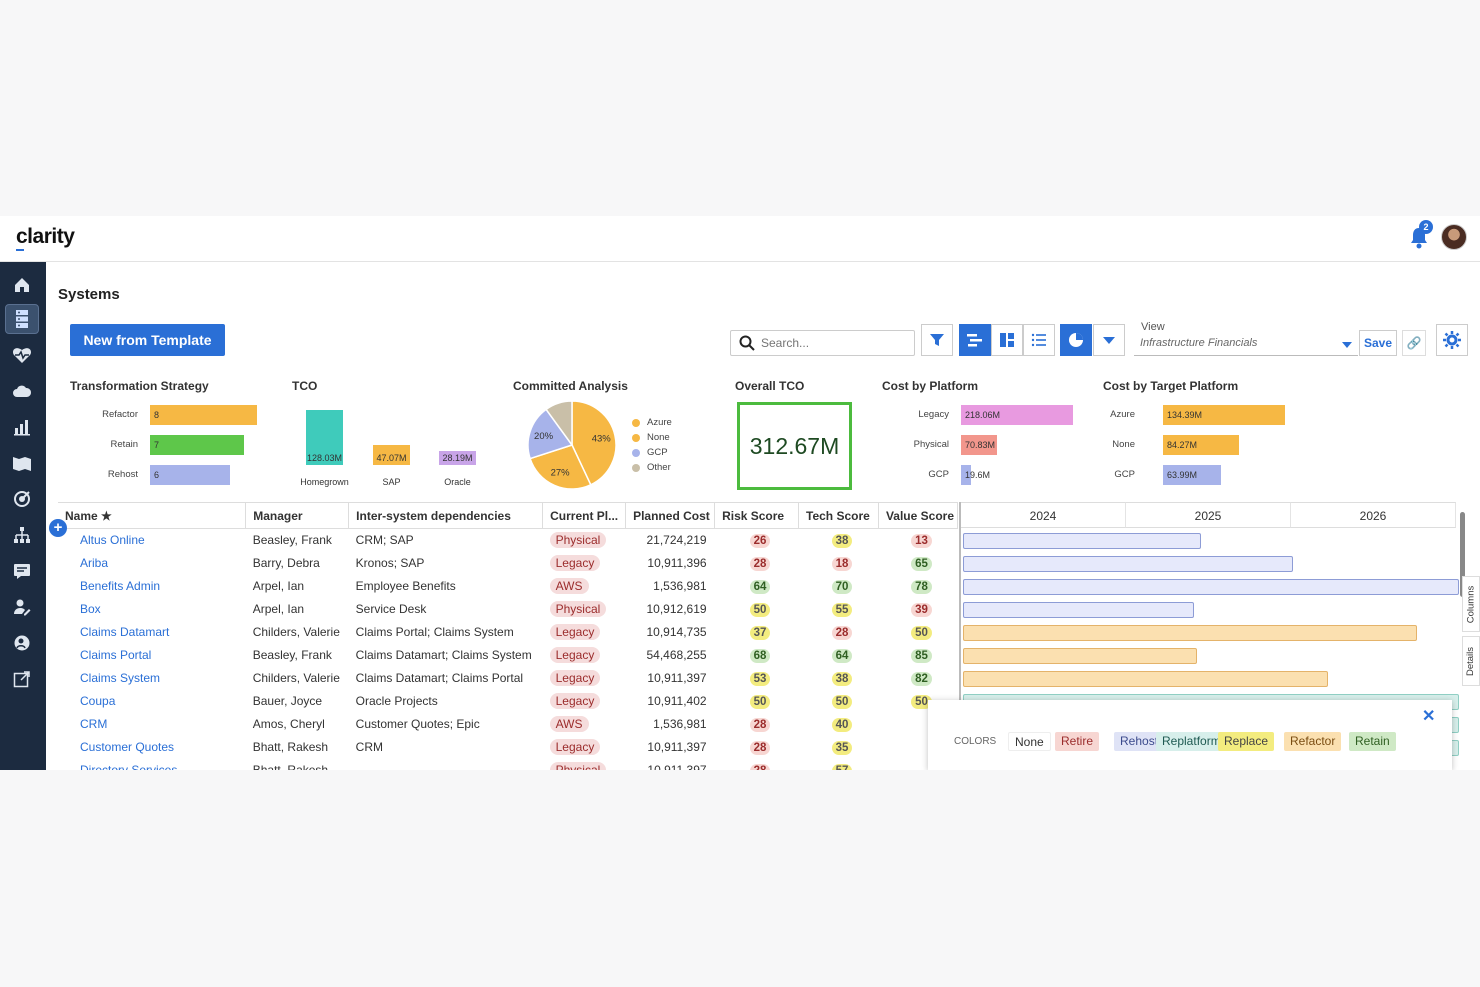  Describe the element at coordinates (297, 515) in the screenshot. I see `col-manager-header: Manager` at that location.